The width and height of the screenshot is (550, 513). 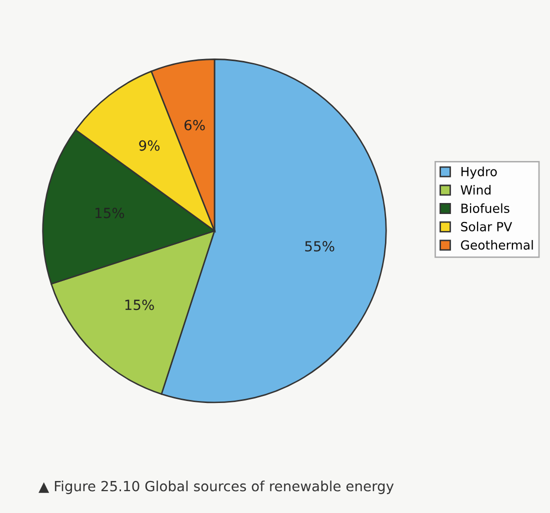 I want to click on legend-label: Biofuels, so click(x=485, y=208).